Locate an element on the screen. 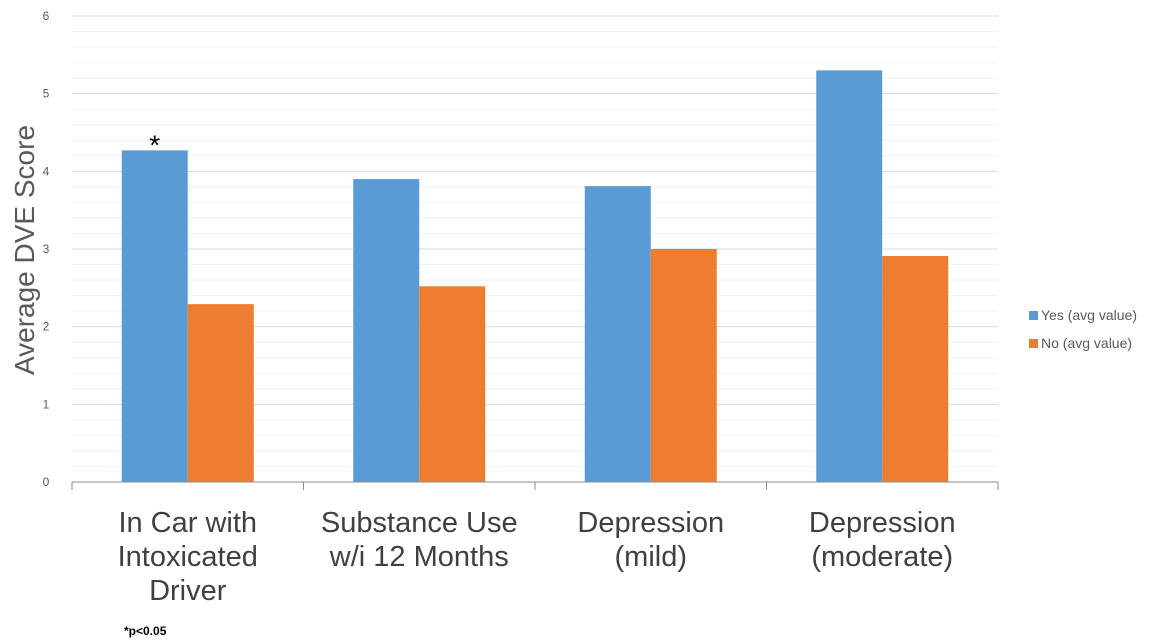 The image size is (1163, 642). legend: Yes (avg value) No (avg value) is located at coordinates (1083, 329).